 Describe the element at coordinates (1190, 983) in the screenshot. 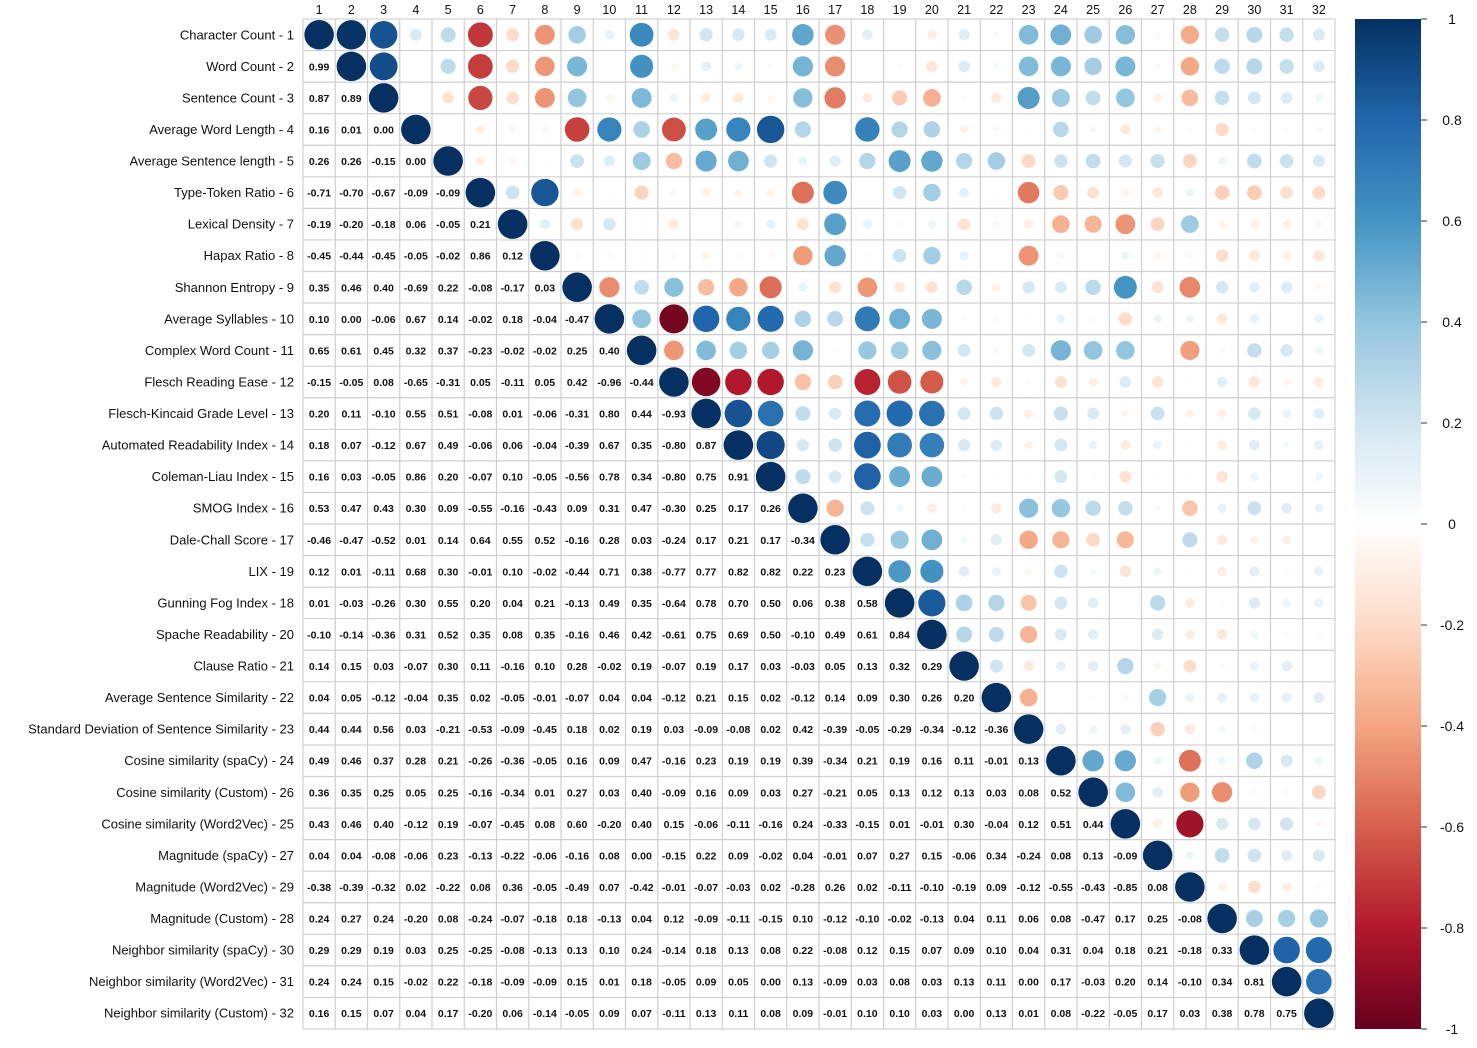

I see `correlation-value: -0.10` at that location.